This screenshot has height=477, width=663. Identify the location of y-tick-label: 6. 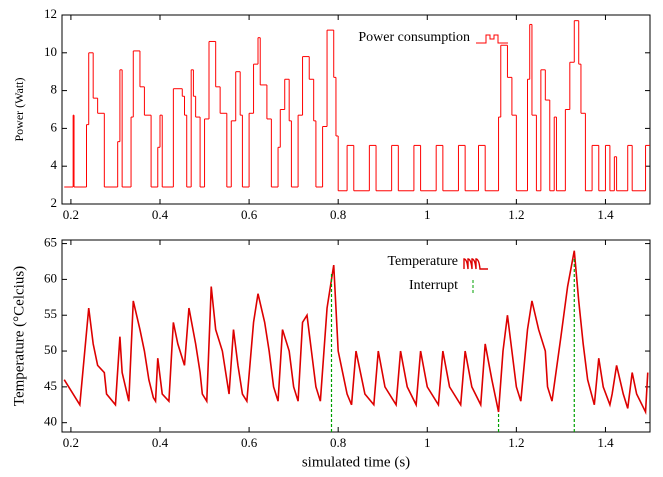
(54, 126).